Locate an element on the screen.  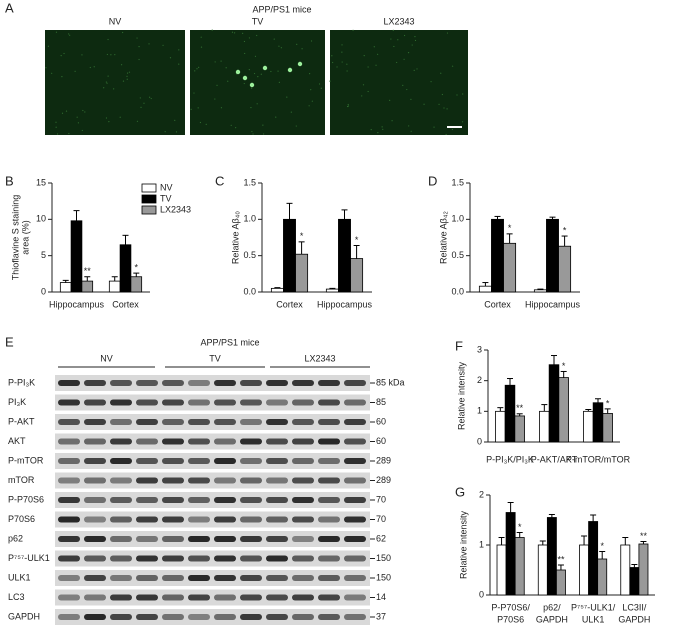
blot-label: ULK1 is located at coordinates (19, 577).